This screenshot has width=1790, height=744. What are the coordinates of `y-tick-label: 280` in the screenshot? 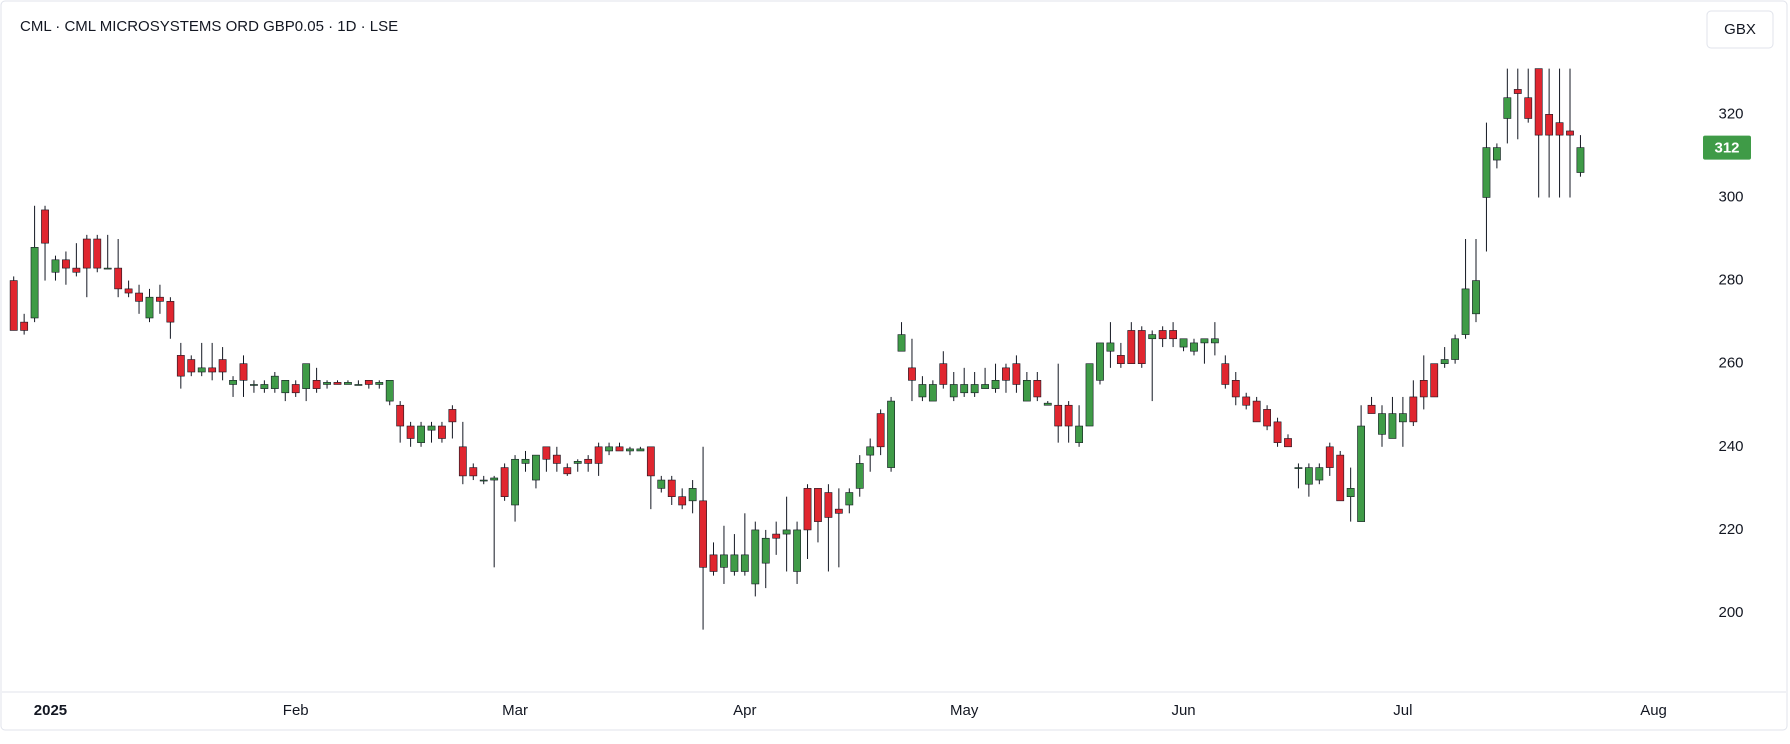 It's located at (1730, 280).